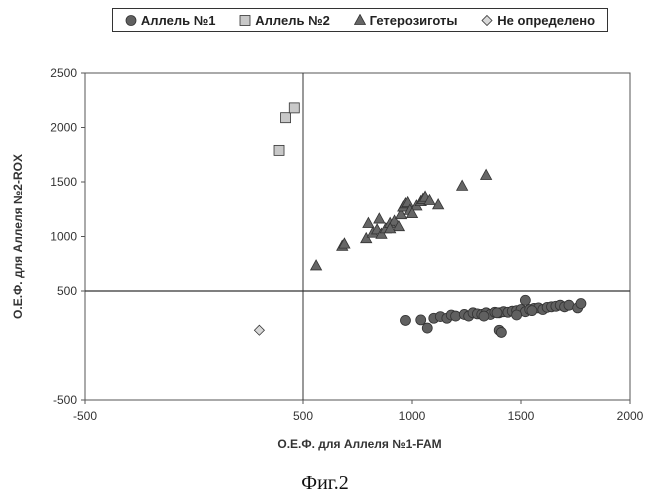 The image size is (650, 500). What do you see at coordinates (303, 416) in the screenshot?
I see `x-tick-label: 500` at bounding box center [303, 416].